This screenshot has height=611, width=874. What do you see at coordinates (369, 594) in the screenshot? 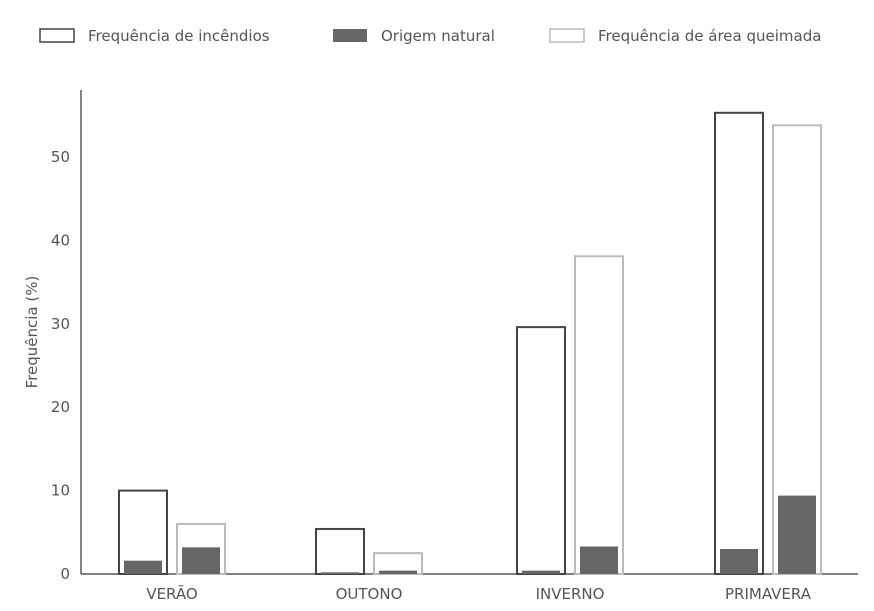
I see `x-tick-label: OUTONO` at bounding box center [369, 594].